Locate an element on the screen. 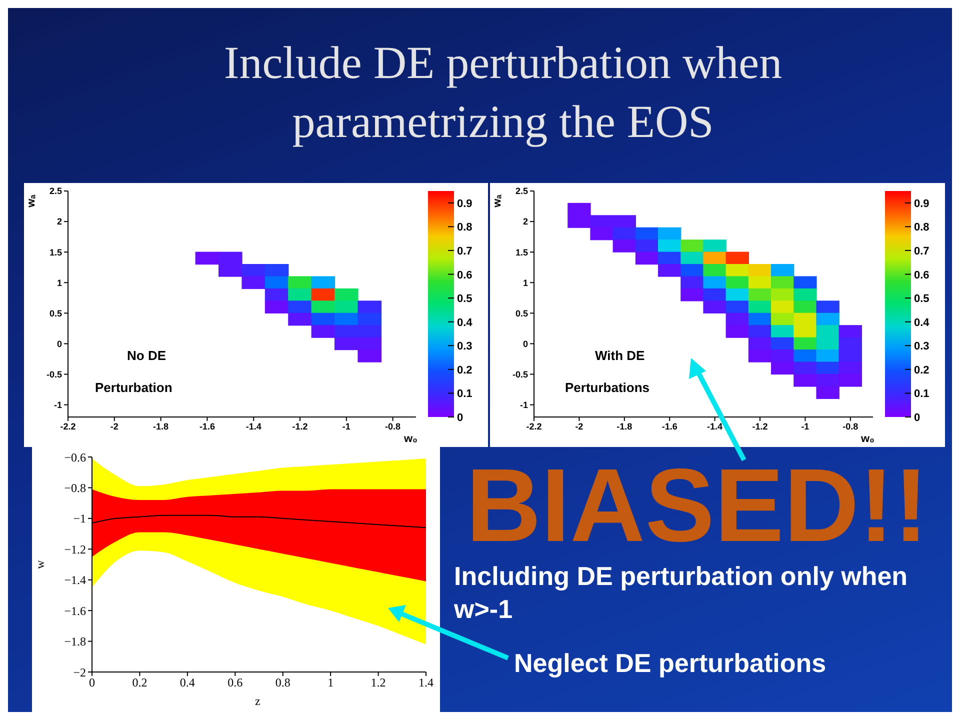 The height and width of the screenshot is (720, 960). y-axis-title: w is located at coordinates (40, 564).